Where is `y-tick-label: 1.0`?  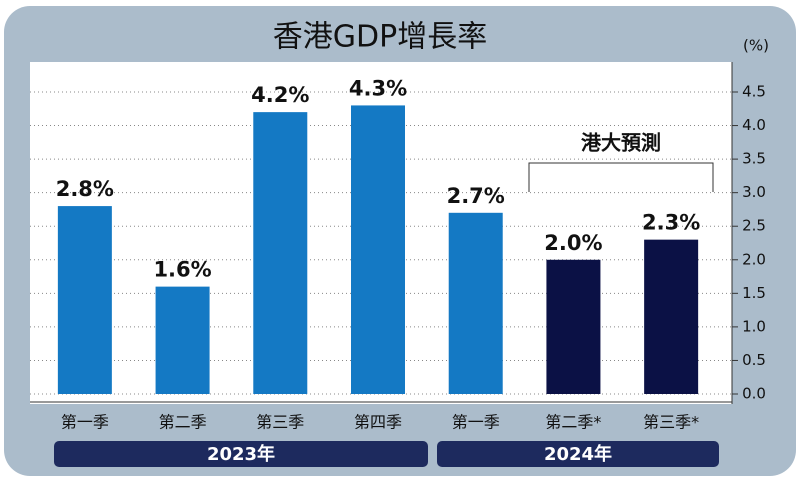
y-tick-label: 1.0 is located at coordinates (754, 326).